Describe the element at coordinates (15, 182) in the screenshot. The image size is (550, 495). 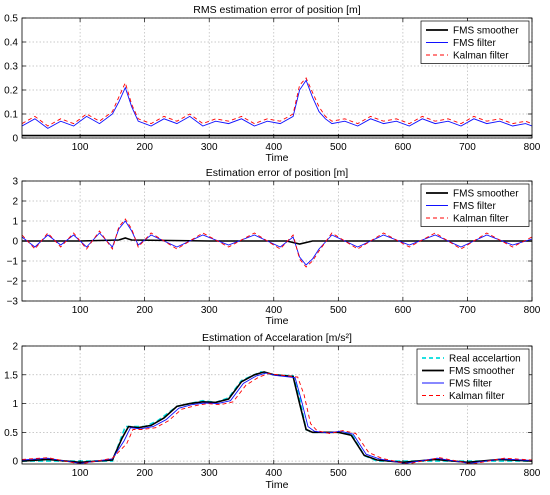
I see `y-tick-label: 3` at that location.